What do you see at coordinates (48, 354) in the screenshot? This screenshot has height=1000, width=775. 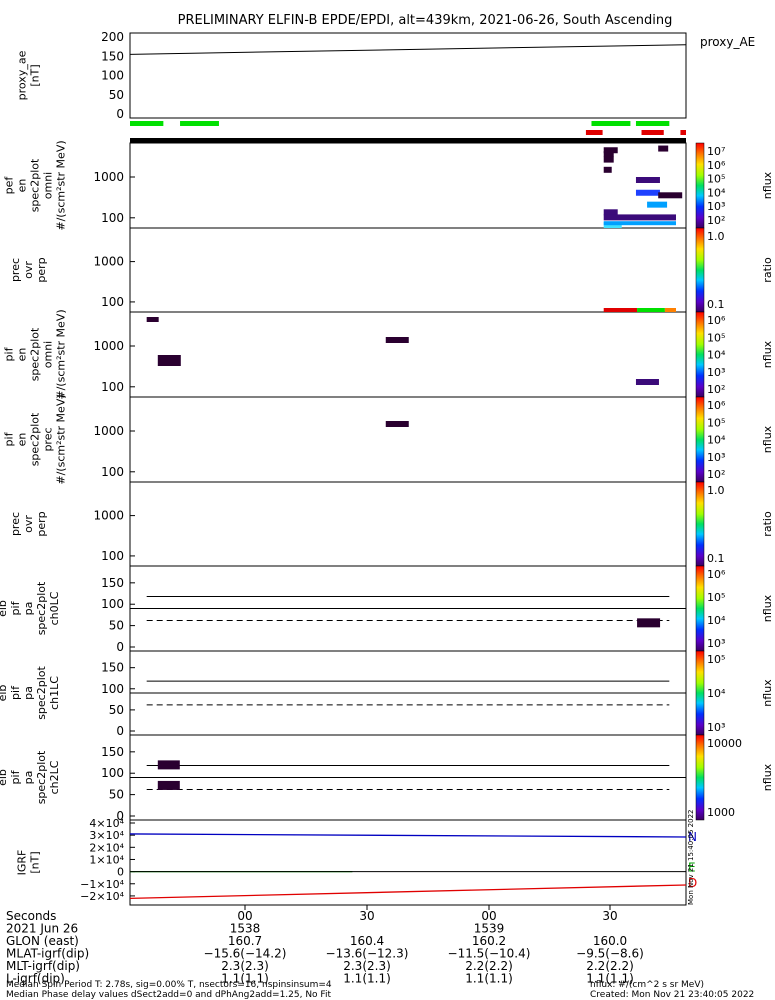 I see `ylabel-line: omni` at bounding box center [48, 354].